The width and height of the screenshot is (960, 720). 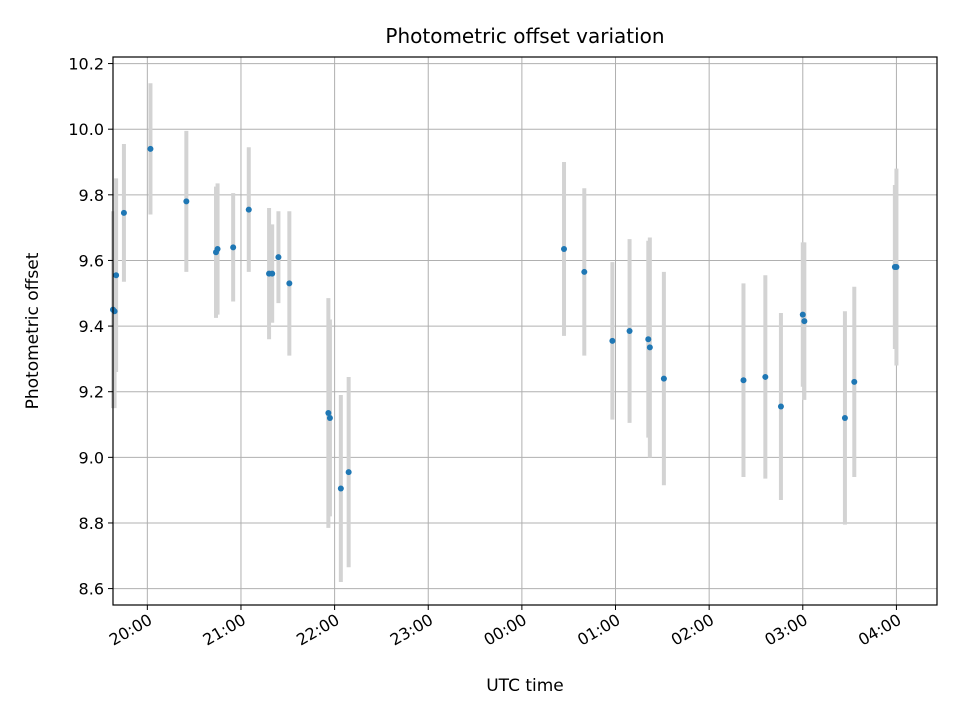 I want to click on y-tick-label: 9.6, so click(x=91, y=260).